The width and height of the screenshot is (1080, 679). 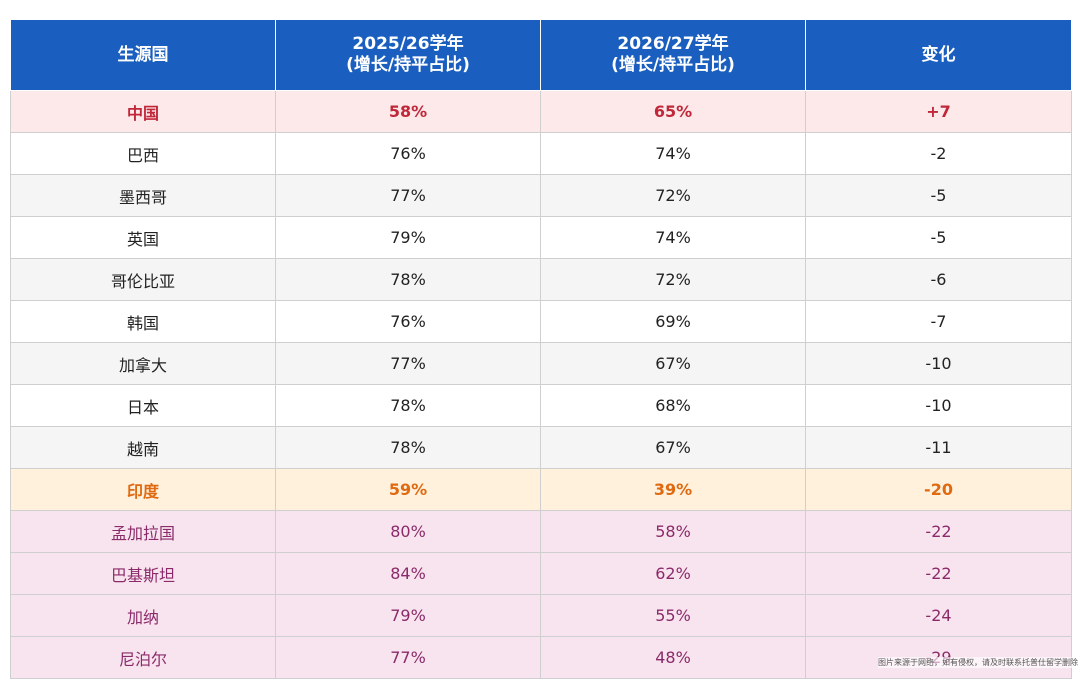 What do you see at coordinates (673, 657) in the screenshot?
I see `cell-2026: 48%` at bounding box center [673, 657].